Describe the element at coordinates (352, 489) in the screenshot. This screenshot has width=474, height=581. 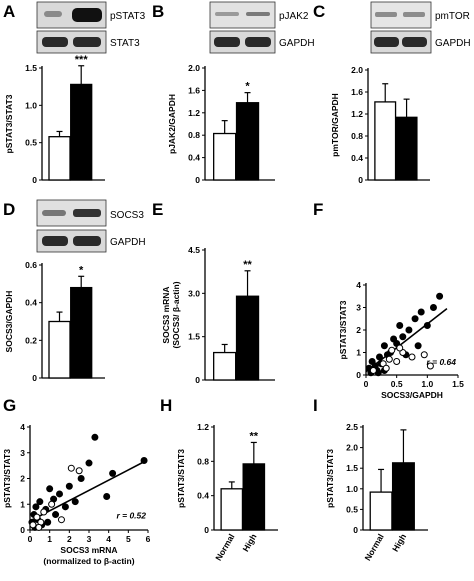
I see `panel-i-ytick-label: 1.0` at that location.